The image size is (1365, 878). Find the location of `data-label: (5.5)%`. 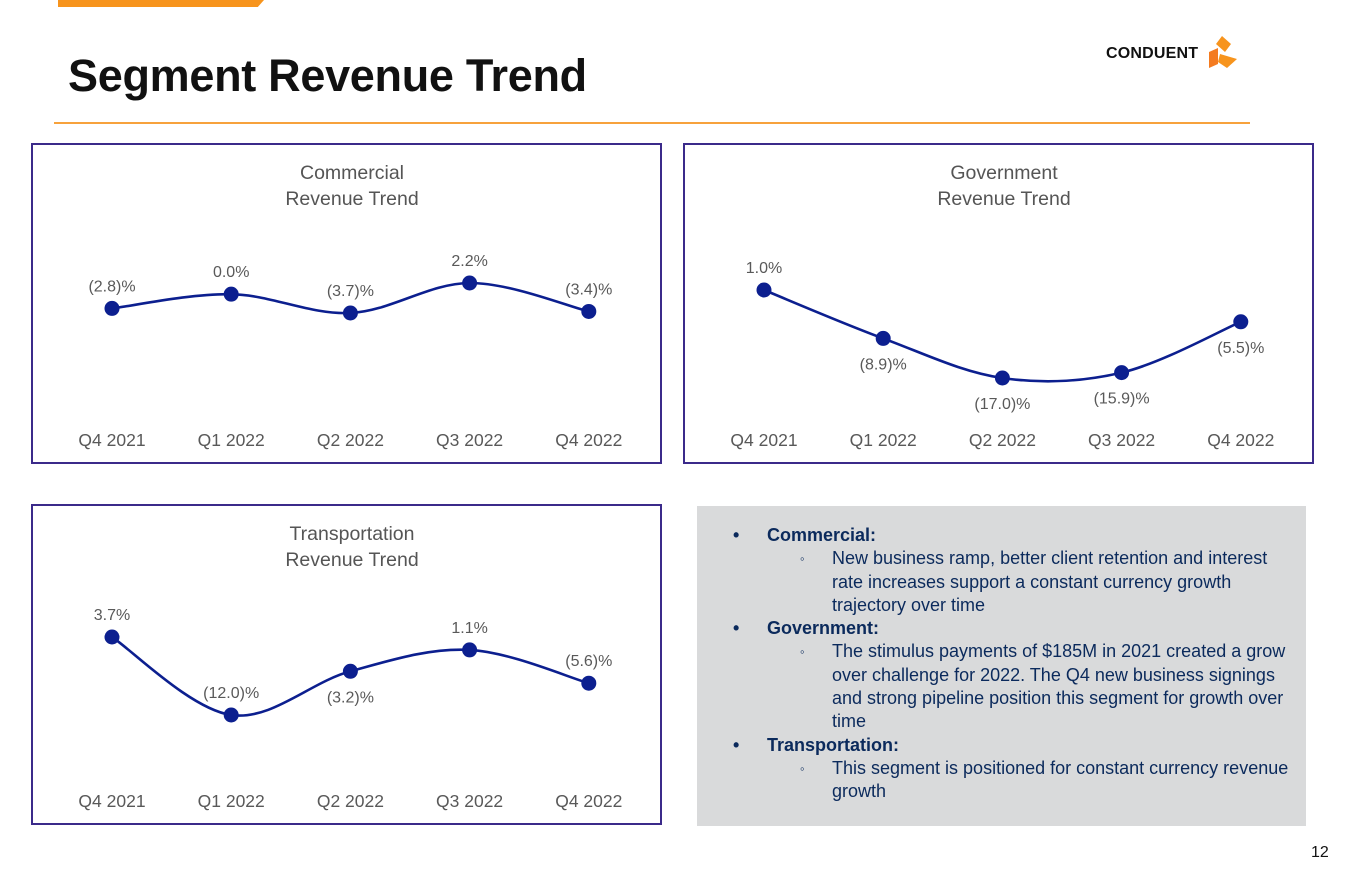

data-label: (5.5)% is located at coordinates (1240, 348).